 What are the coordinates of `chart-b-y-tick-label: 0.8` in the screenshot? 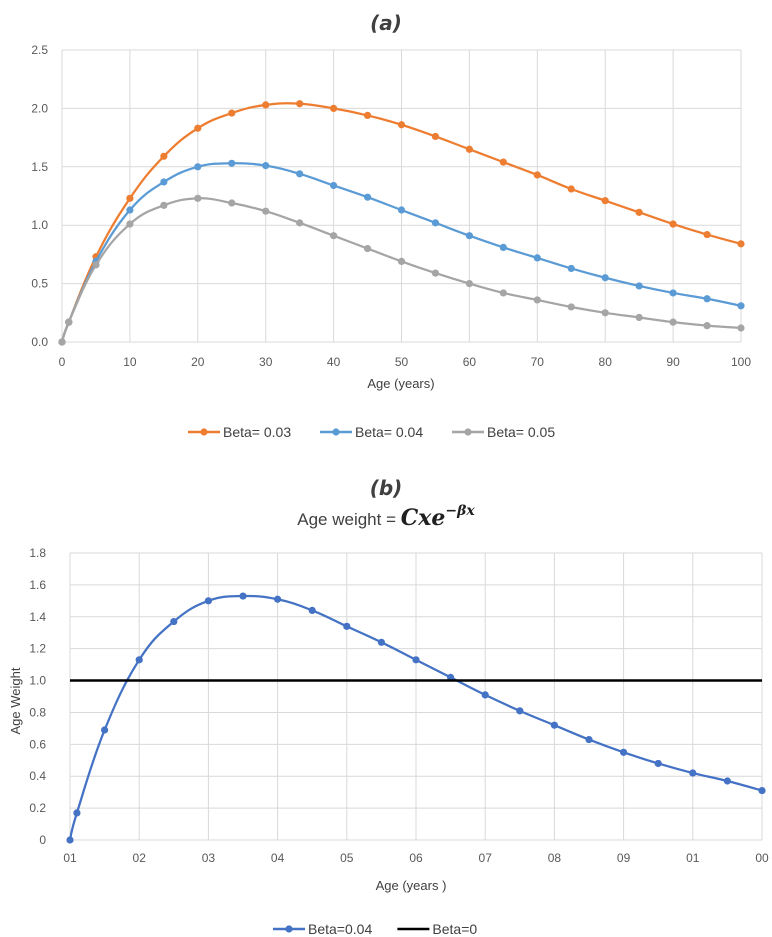 It's located at (37, 712).